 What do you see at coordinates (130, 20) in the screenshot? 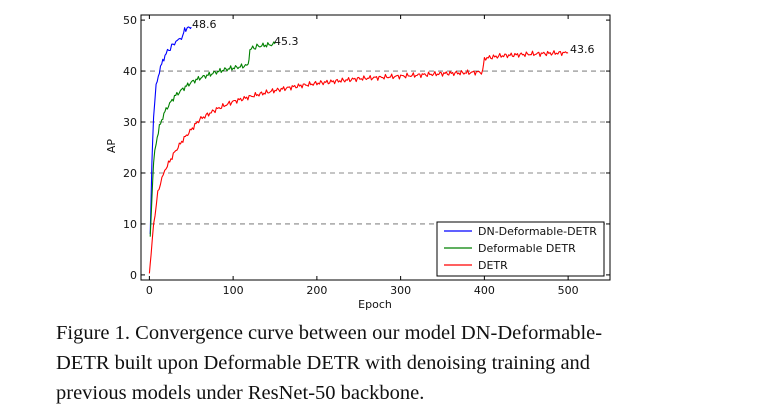
I see `y-tick-label-50: 50` at bounding box center [130, 20].